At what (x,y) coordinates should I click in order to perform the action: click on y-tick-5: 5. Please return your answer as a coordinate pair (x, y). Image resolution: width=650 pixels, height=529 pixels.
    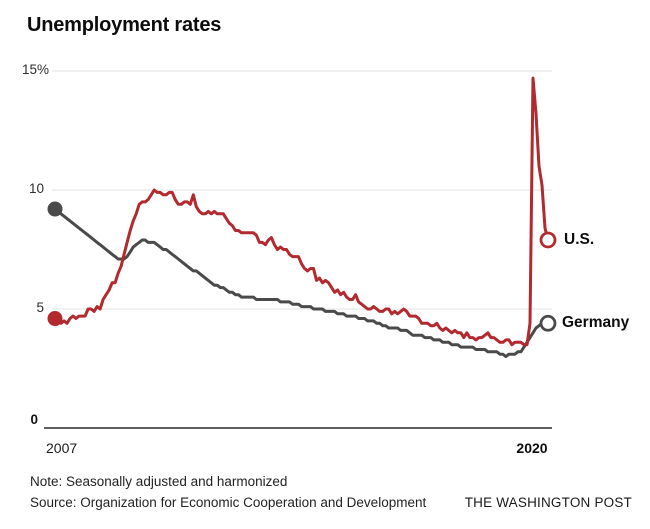
    Looking at the image, I should click on (40, 307).